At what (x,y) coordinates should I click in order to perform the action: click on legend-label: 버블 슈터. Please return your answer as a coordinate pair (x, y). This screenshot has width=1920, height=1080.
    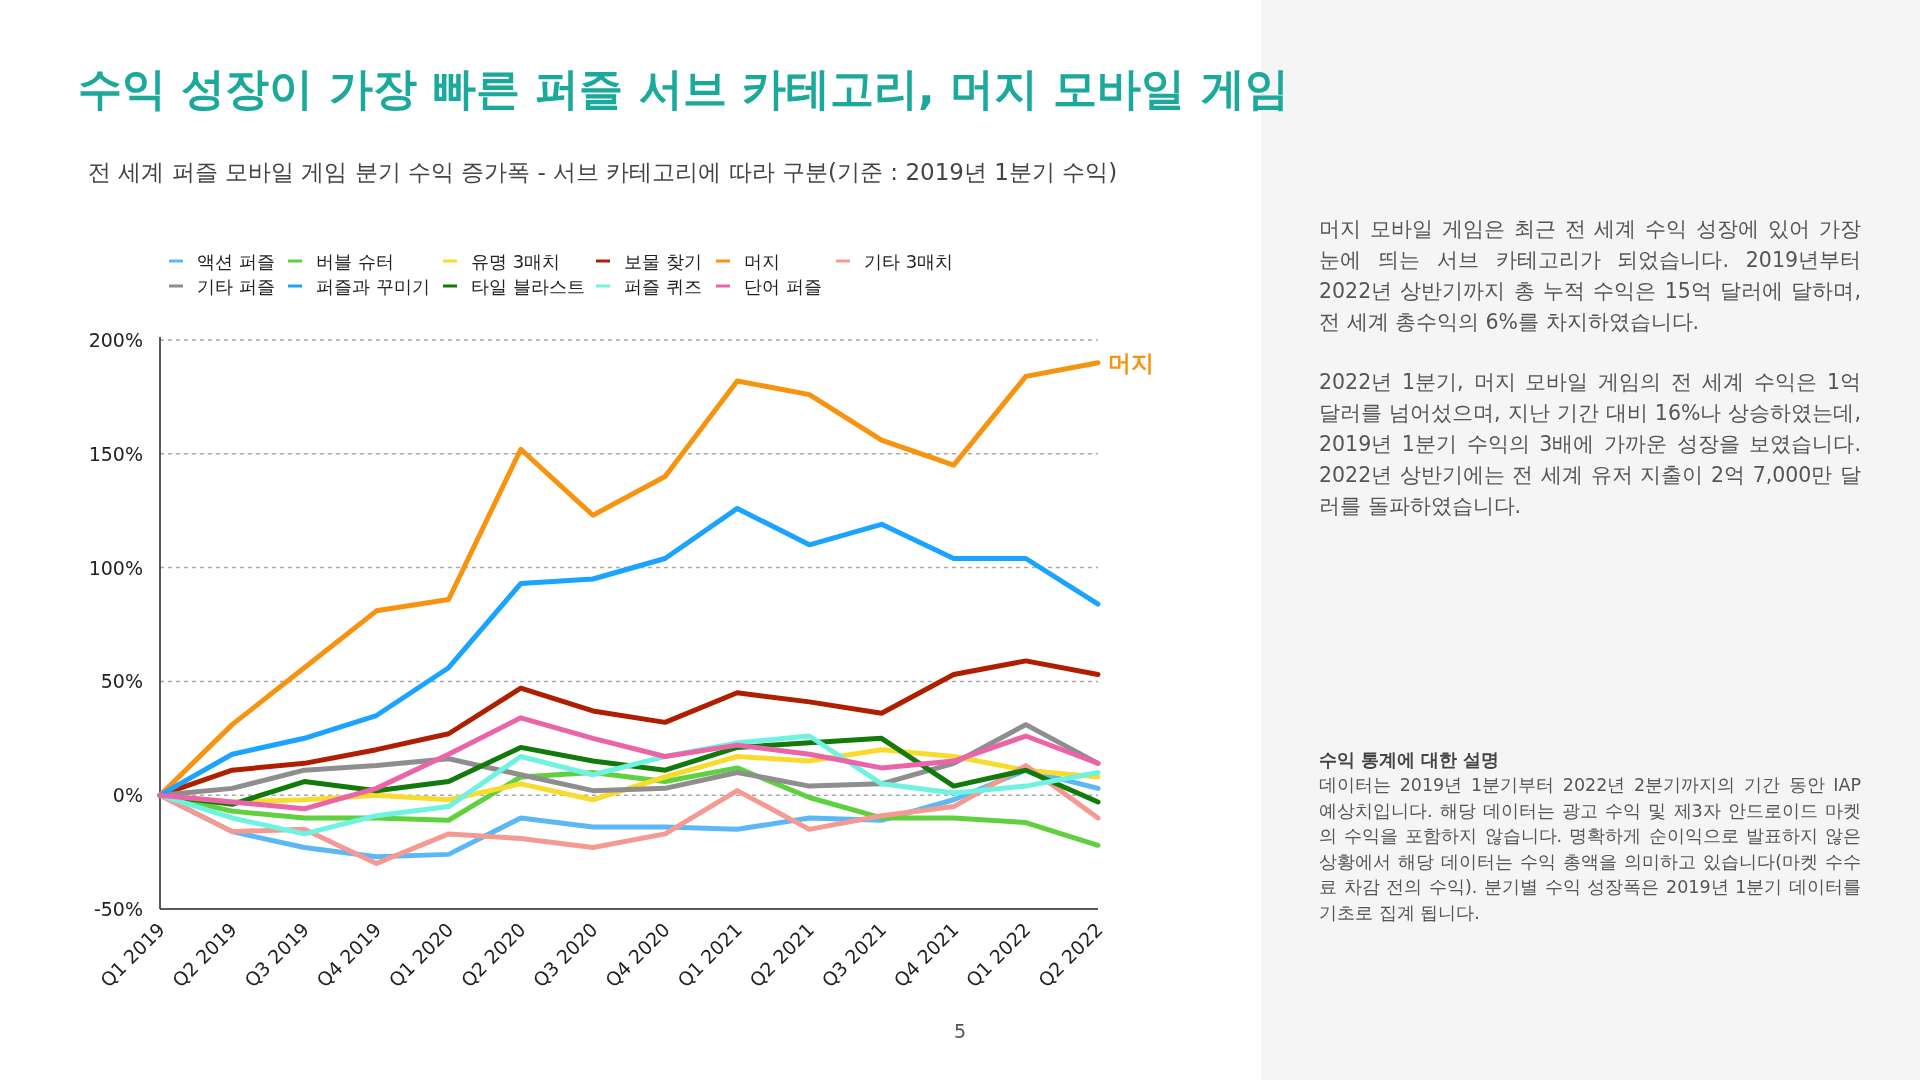
    Looking at the image, I should click on (355, 261).